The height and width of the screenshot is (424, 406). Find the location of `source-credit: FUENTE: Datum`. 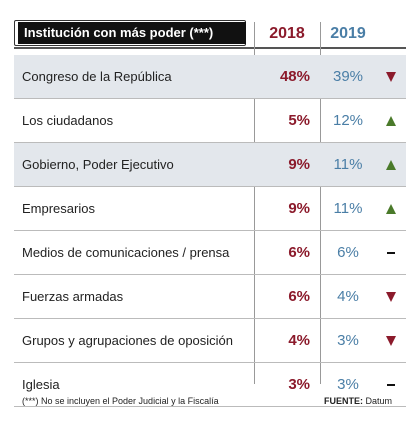

source-credit: FUENTE: Datum is located at coordinates (358, 401).